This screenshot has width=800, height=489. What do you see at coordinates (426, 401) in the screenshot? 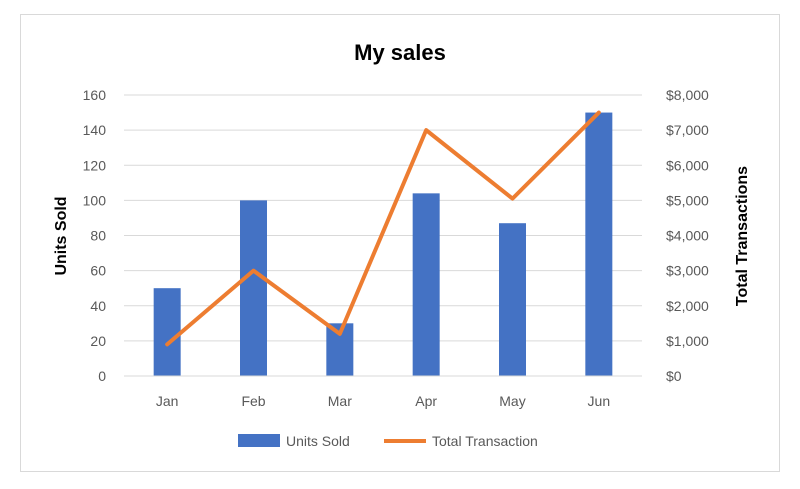
I see `x-tick-label: Apr` at bounding box center [426, 401].